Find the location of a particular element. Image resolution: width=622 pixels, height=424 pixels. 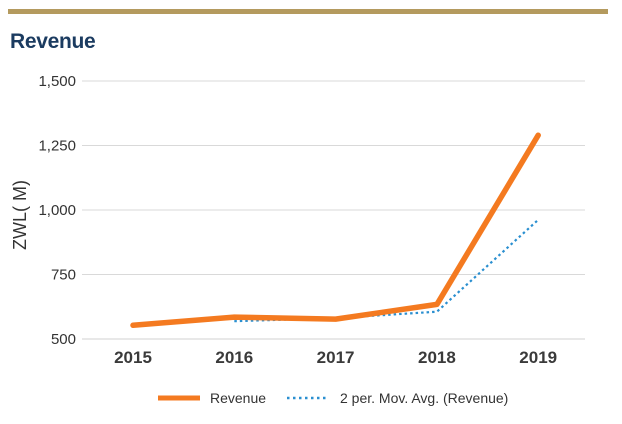

y-tick-label: 1,000 is located at coordinates (57, 210).